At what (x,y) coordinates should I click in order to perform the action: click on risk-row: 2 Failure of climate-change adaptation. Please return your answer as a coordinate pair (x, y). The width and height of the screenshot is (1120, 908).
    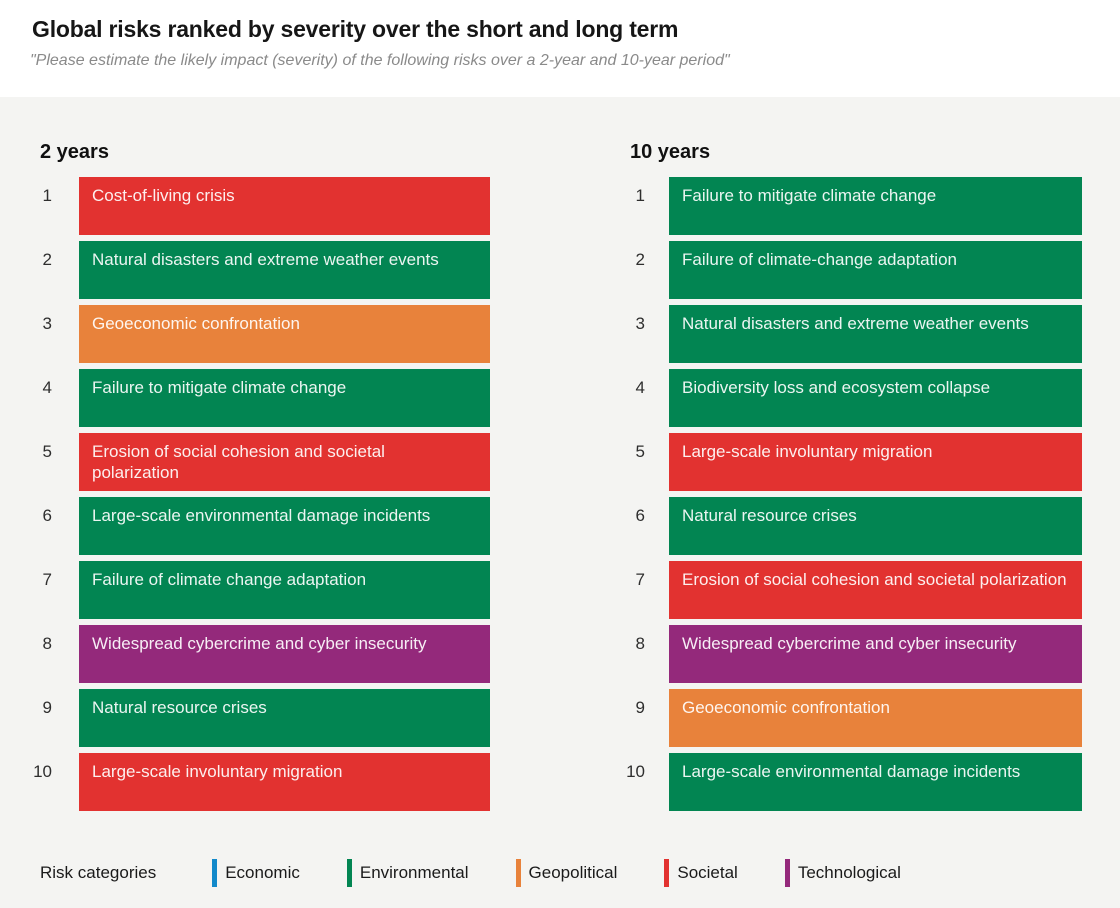
    Looking at the image, I should click on (837, 270).